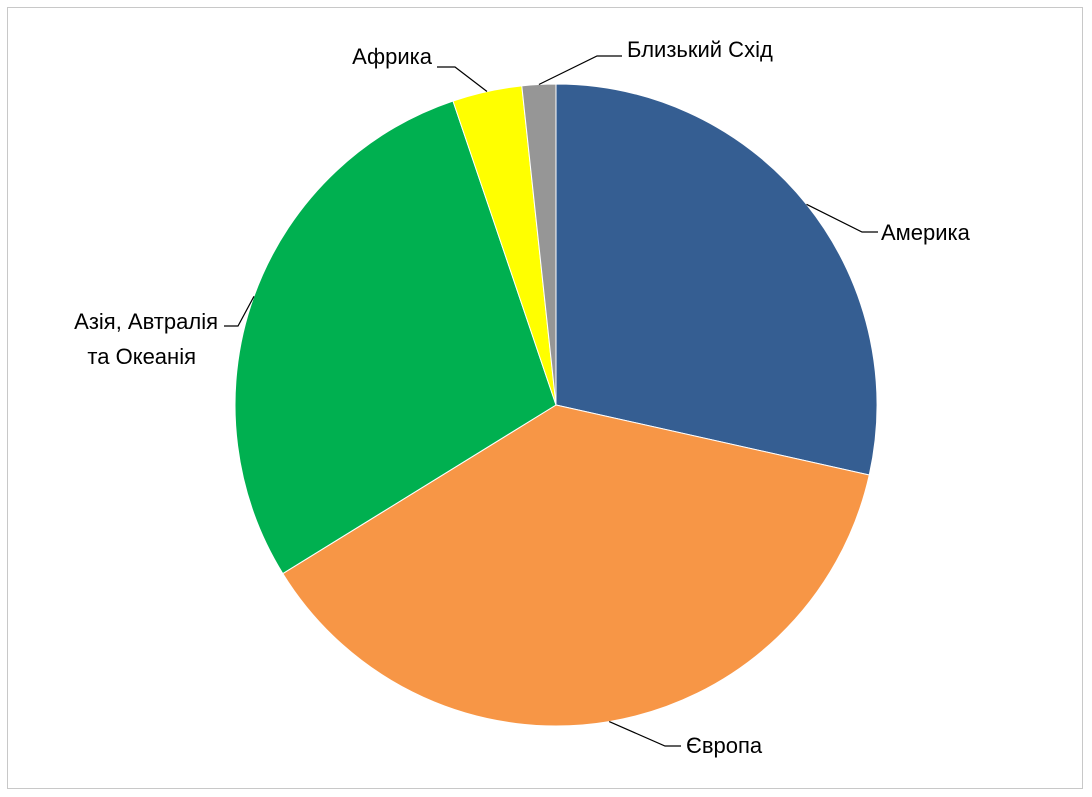 This screenshot has height=797, width=1092. Describe the element at coordinates (141, 356) in the screenshot. I see `label-asia-line2: та Океанія` at that location.